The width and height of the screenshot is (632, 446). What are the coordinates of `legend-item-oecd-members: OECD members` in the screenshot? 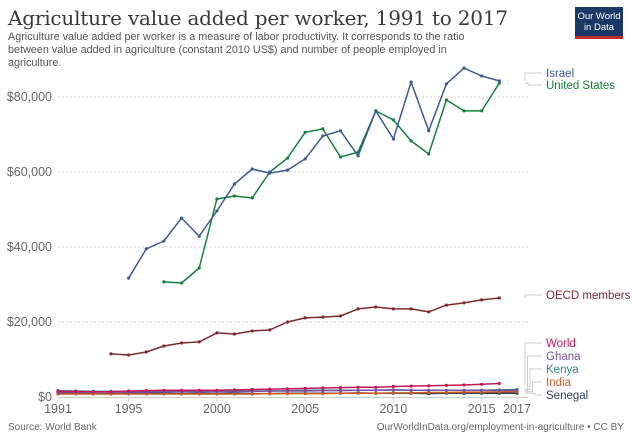 It's located at (577, 296).